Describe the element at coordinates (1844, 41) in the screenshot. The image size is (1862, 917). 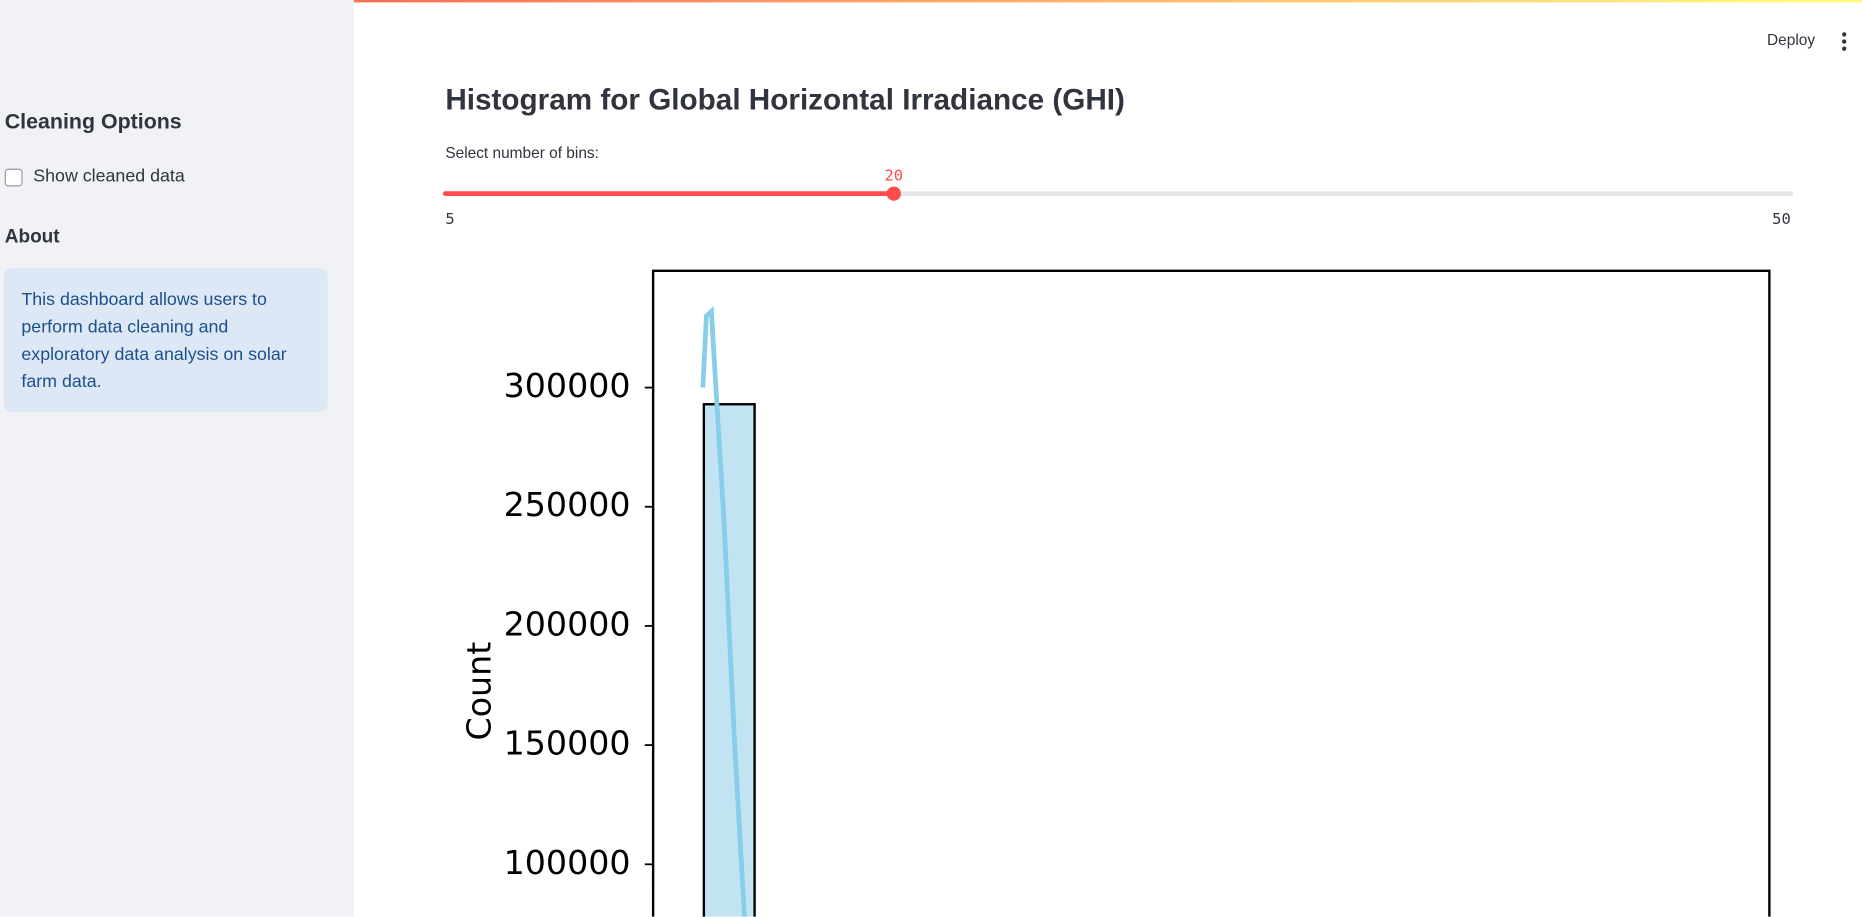
I see `menu-icon` at that location.